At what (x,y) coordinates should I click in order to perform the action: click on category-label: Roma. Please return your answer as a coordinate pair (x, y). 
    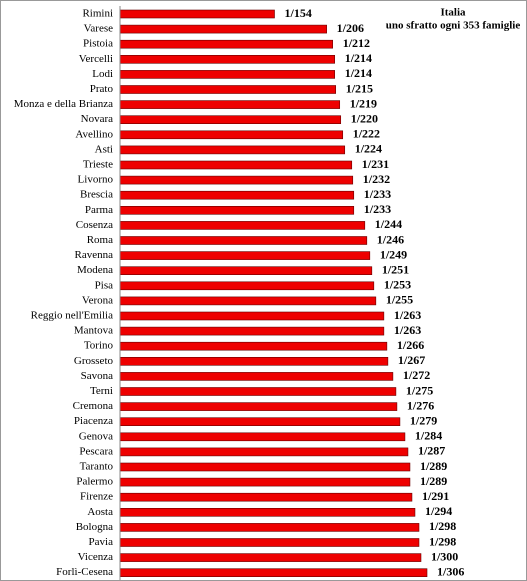
    Looking at the image, I should click on (100, 240).